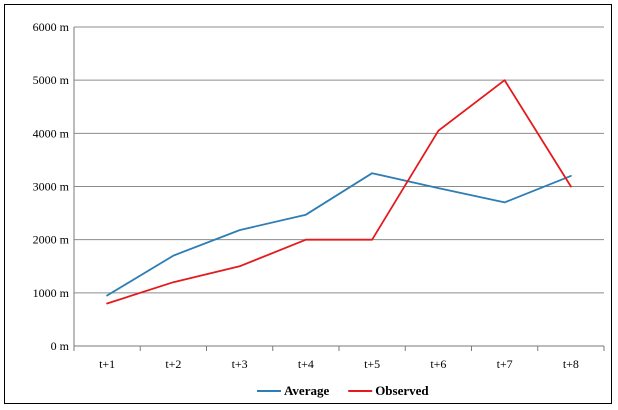  I want to click on x-tick-labels: t+1 t+2 t+3 t+4 t+5 t+6 t+7 t+8, so click(339, 364).